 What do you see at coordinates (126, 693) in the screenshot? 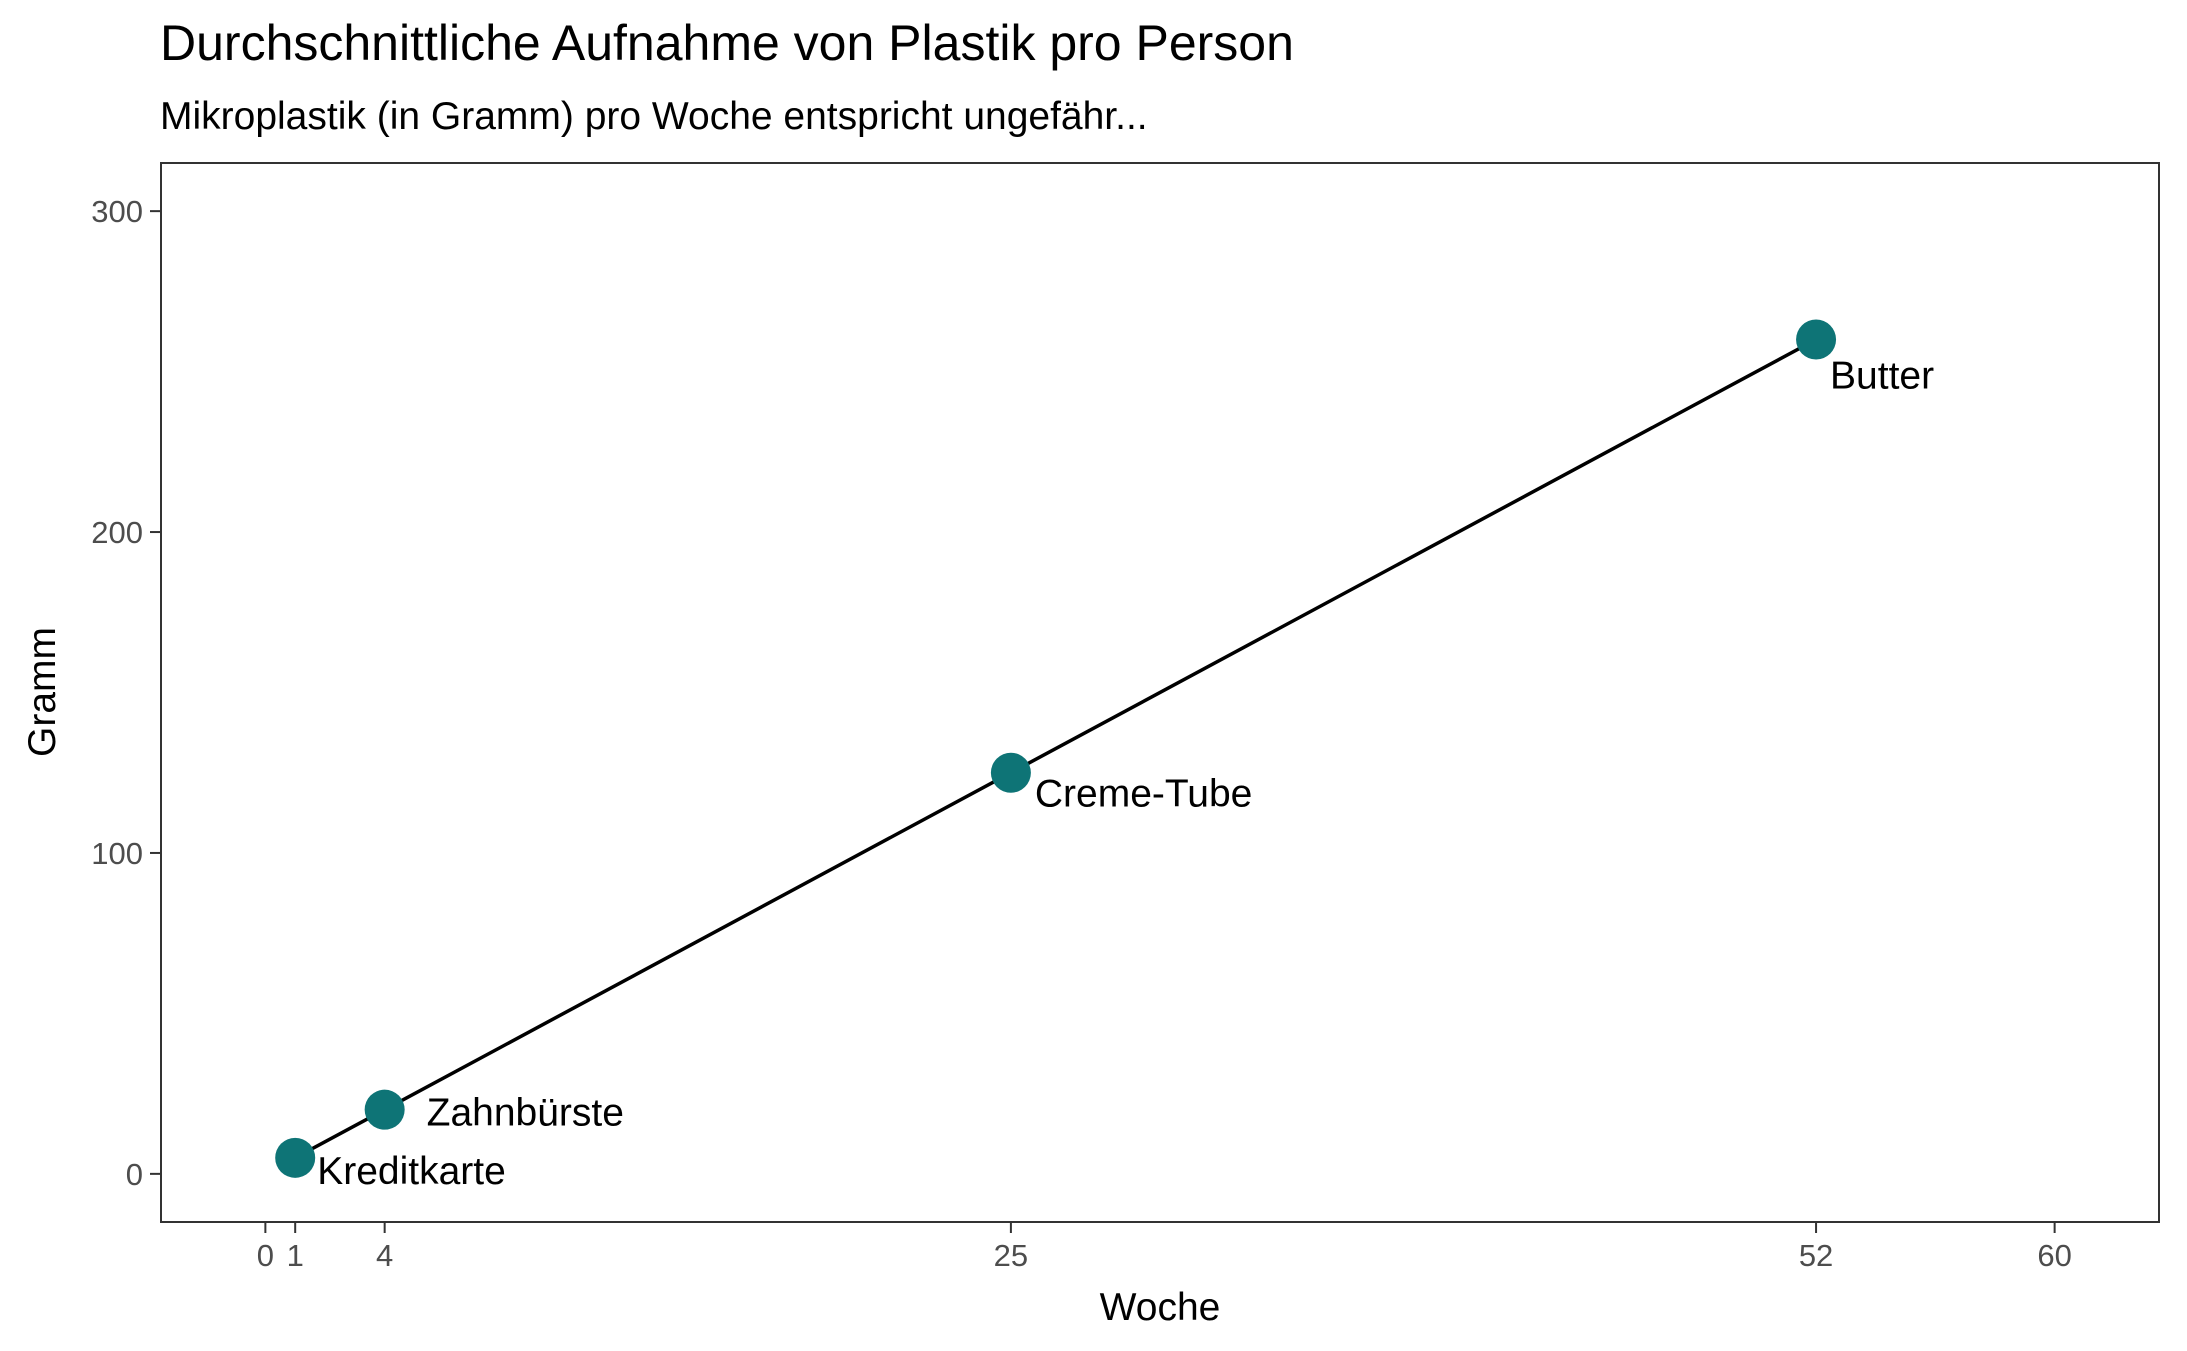
I see `y-axis: 0 100 200 300` at bounding box center [126, 693].